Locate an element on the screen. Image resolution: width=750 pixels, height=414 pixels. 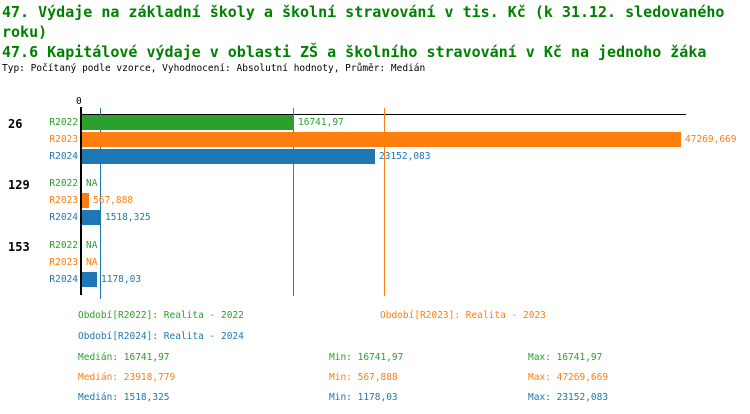
stat-min-r2024: Min: 1178,03 is located at coordinates (363, 397).